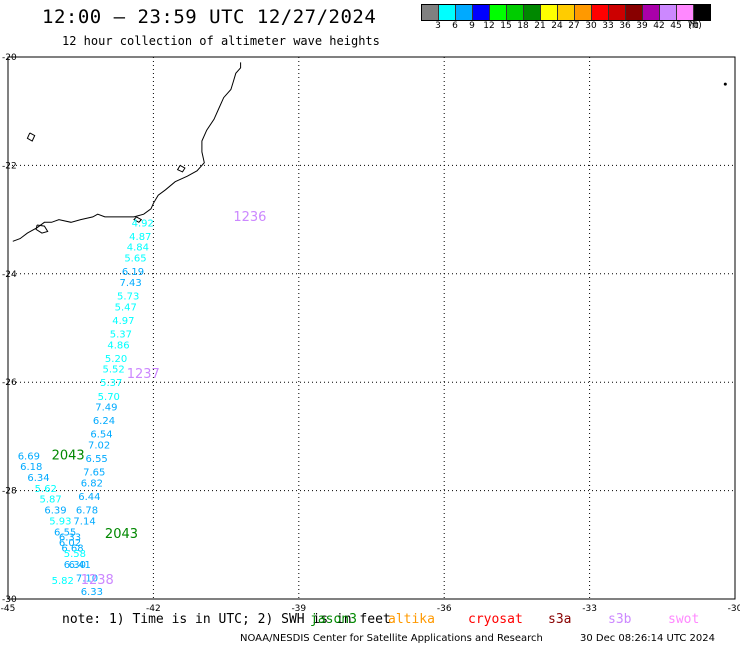 The height and width of the screenshot is (650, 740). Describe the element at coordinates (574, 26) in the screenshot. I see `colorbar-label: 27` at that location.